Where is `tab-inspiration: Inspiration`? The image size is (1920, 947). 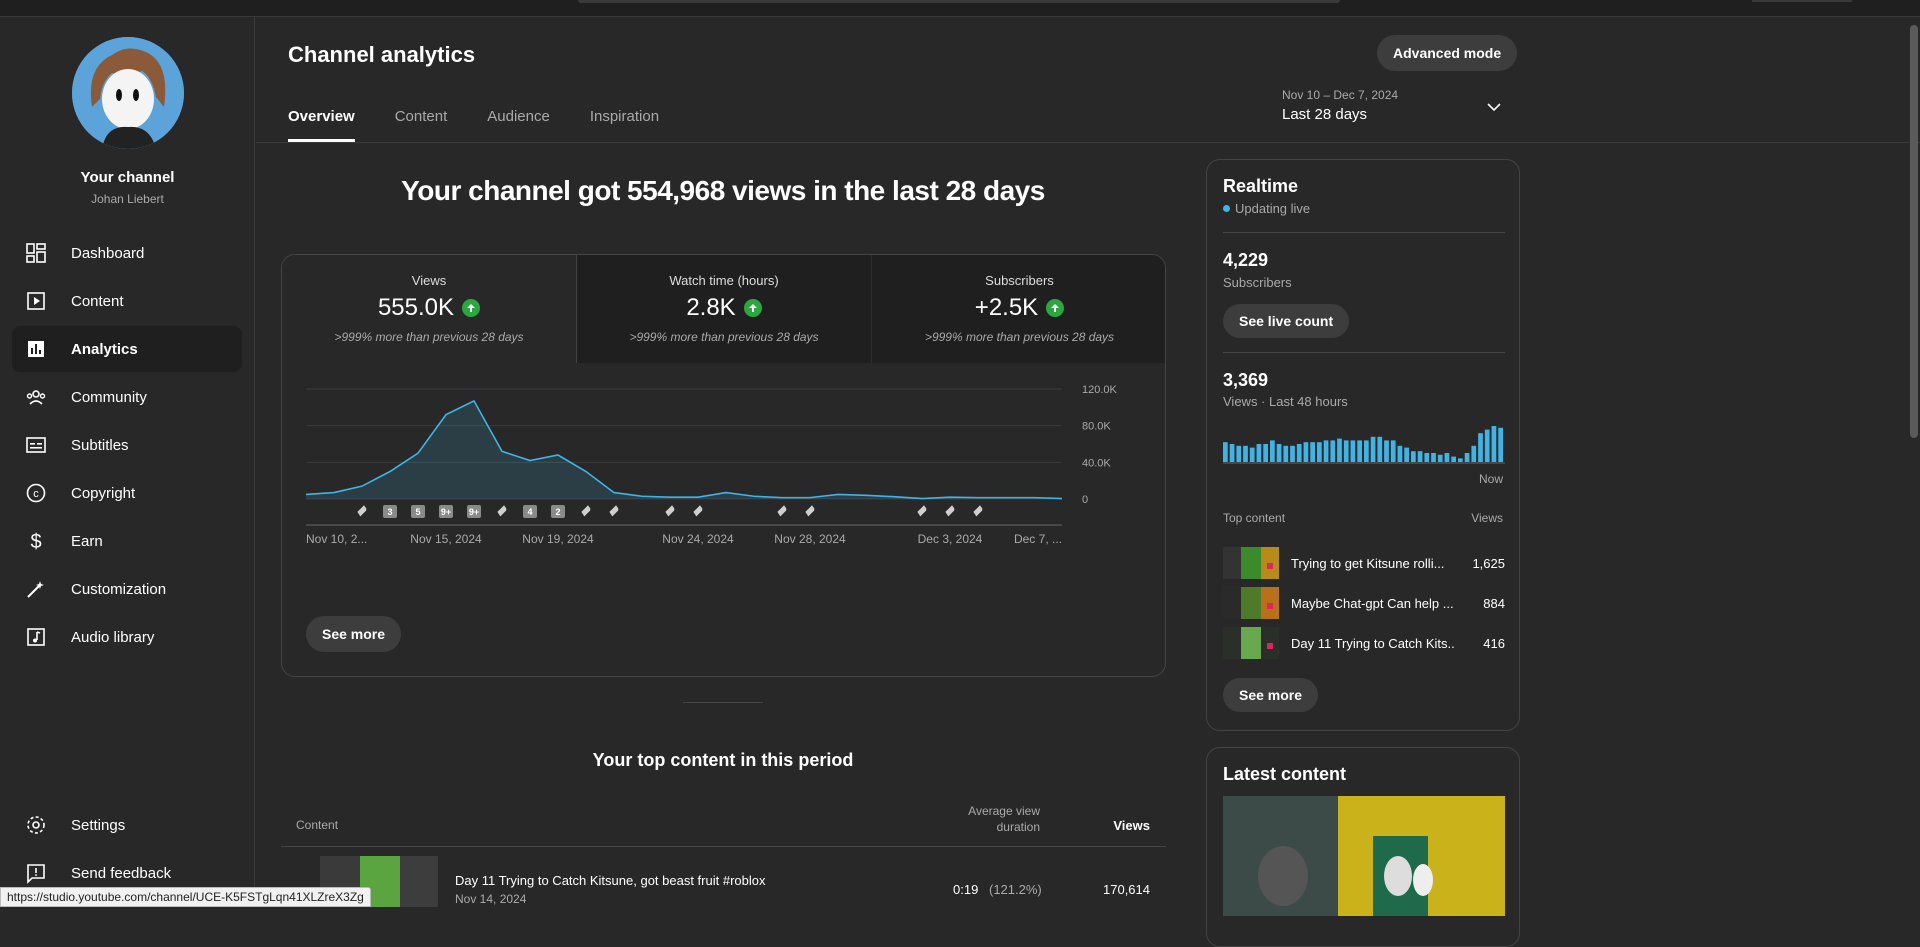
tab-inspiration: Inspiration is located at coordinates (624, 116).